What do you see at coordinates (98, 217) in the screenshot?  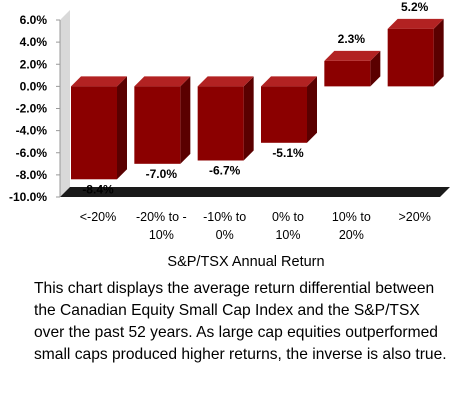 I see `x-tick-label: <-20%` at bounding box center [98, 217].